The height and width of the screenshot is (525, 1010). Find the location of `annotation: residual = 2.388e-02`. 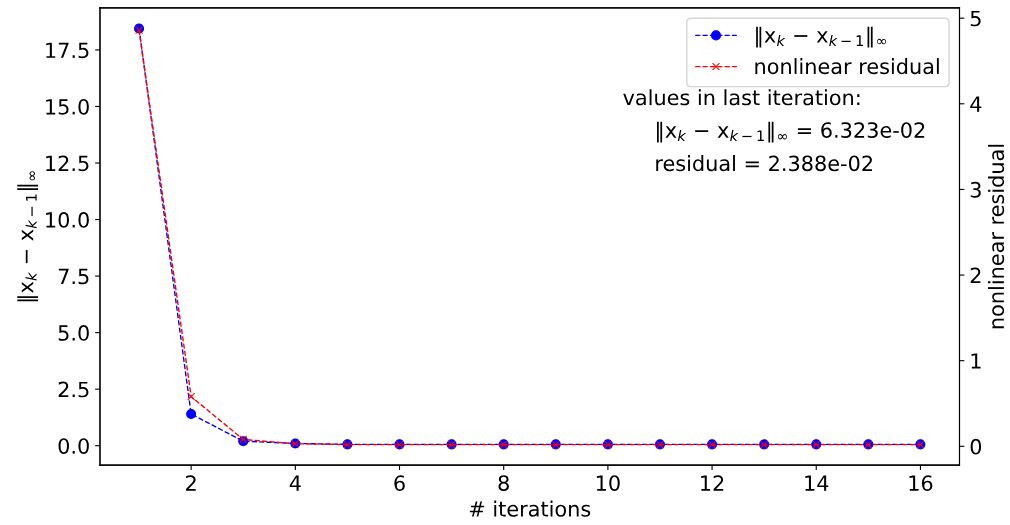

annotation: residual = 2.388e-02 is located at coordinates (764, 163).